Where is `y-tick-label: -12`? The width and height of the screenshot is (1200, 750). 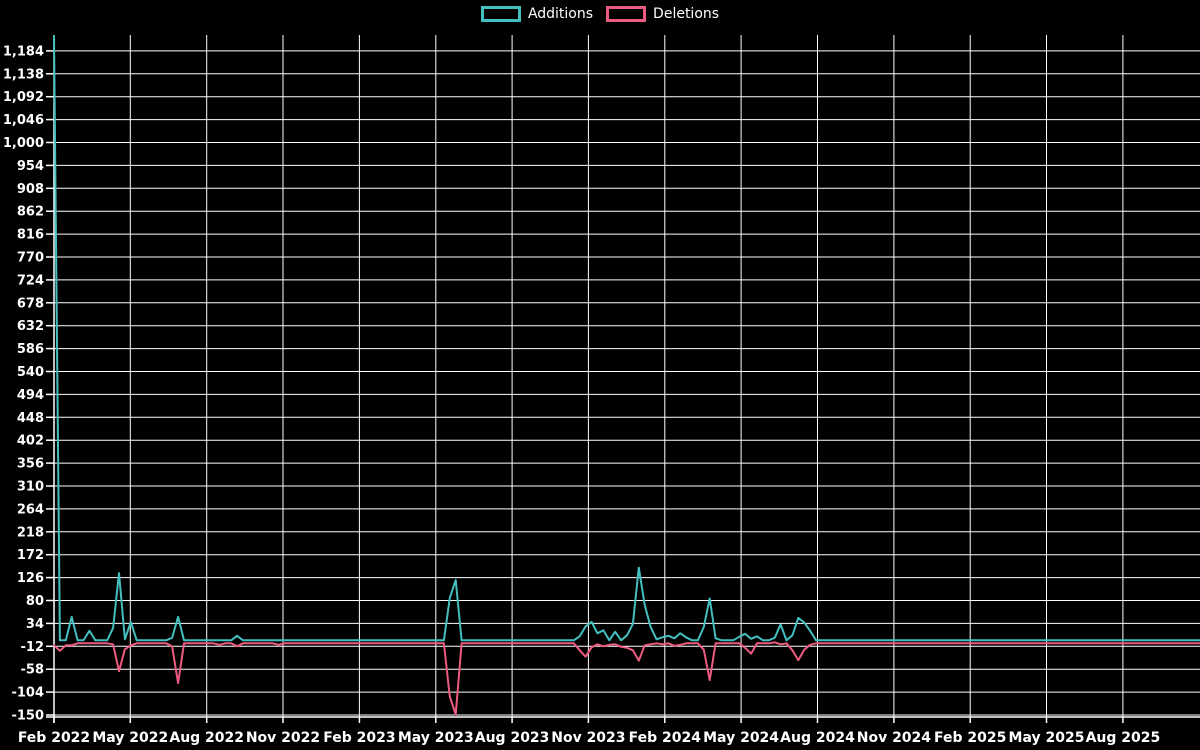
y-tick-label: -12 is located at coordinates (33, 647).